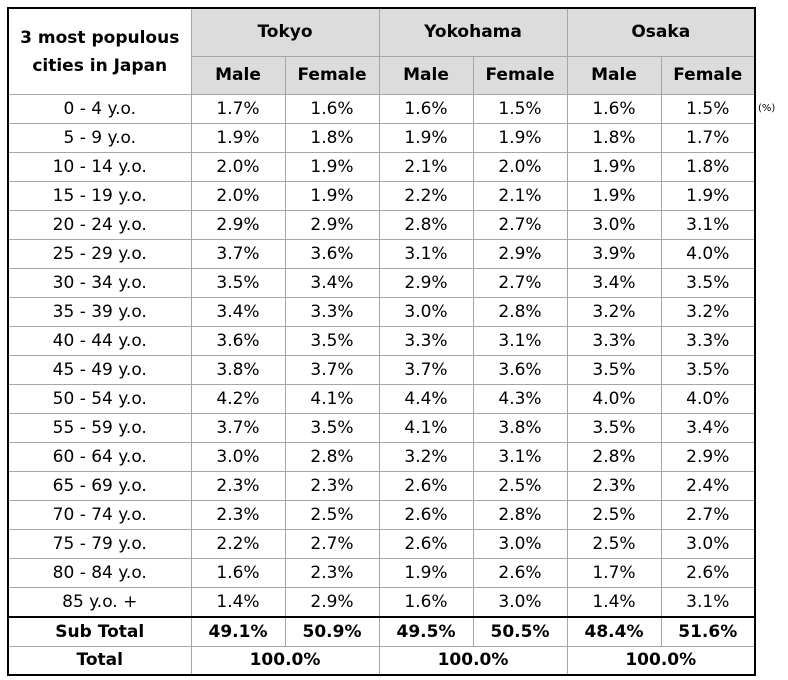 The image size is (788, 680). I want to click on value-cell: 2.5%, so click(332, 515).